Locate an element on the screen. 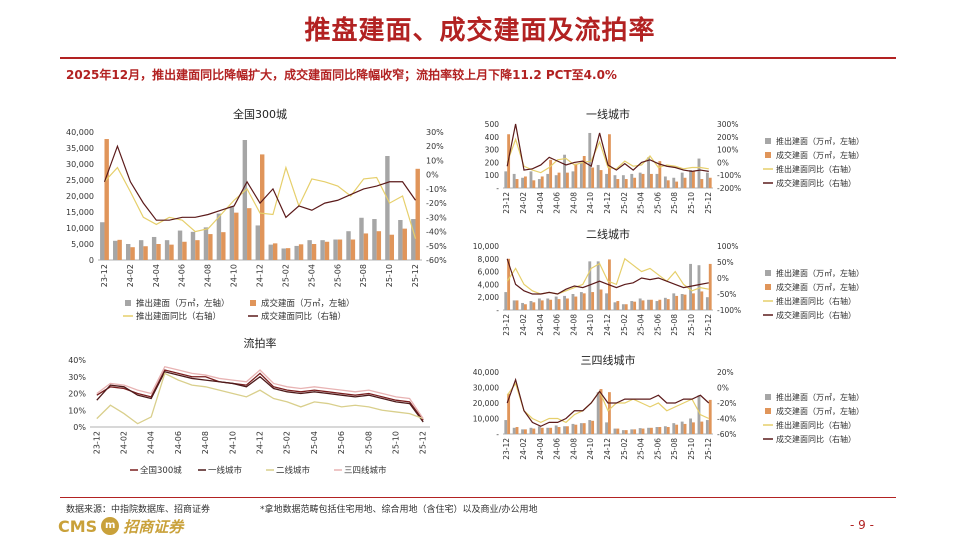  y-right-tick-label: 0% is located at coordinates (723, 278).